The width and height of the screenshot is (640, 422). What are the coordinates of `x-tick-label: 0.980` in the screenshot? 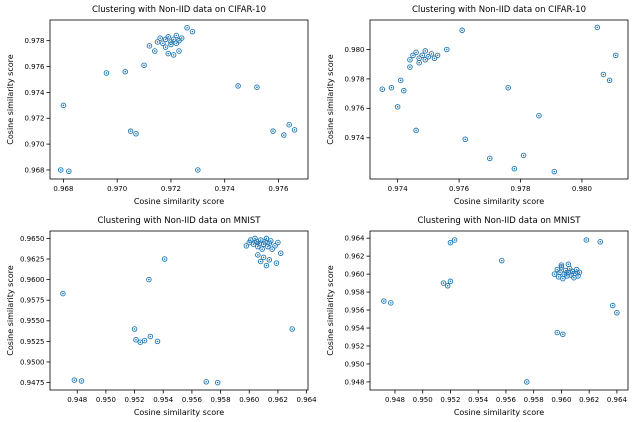 It's located at (582, 189).